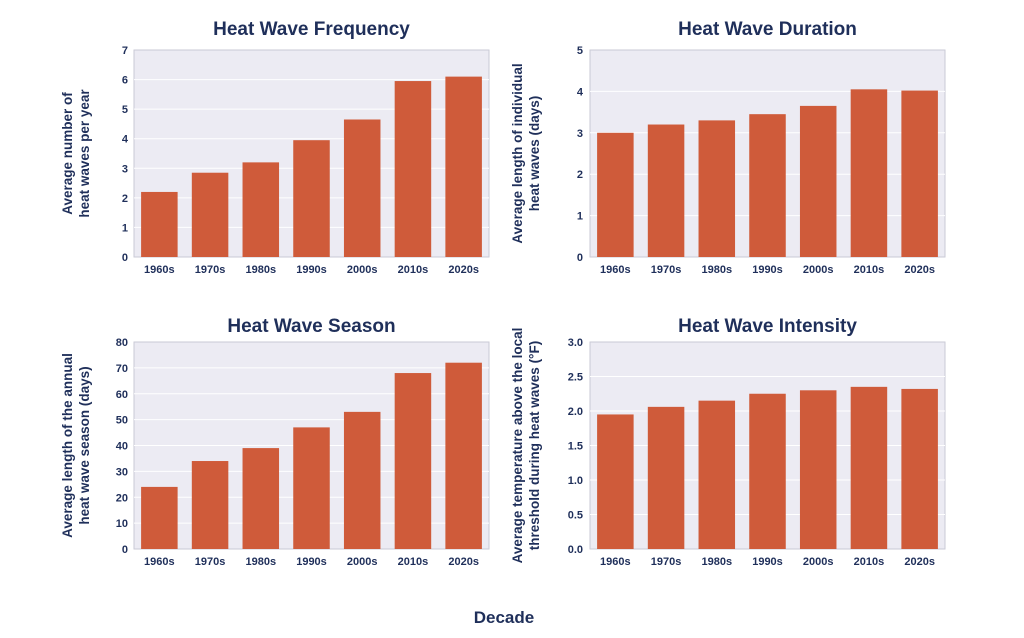 The width and height of the screenshot is (1024, 638). I want to click on y-tick-label: 2.5, so click(575, 378).